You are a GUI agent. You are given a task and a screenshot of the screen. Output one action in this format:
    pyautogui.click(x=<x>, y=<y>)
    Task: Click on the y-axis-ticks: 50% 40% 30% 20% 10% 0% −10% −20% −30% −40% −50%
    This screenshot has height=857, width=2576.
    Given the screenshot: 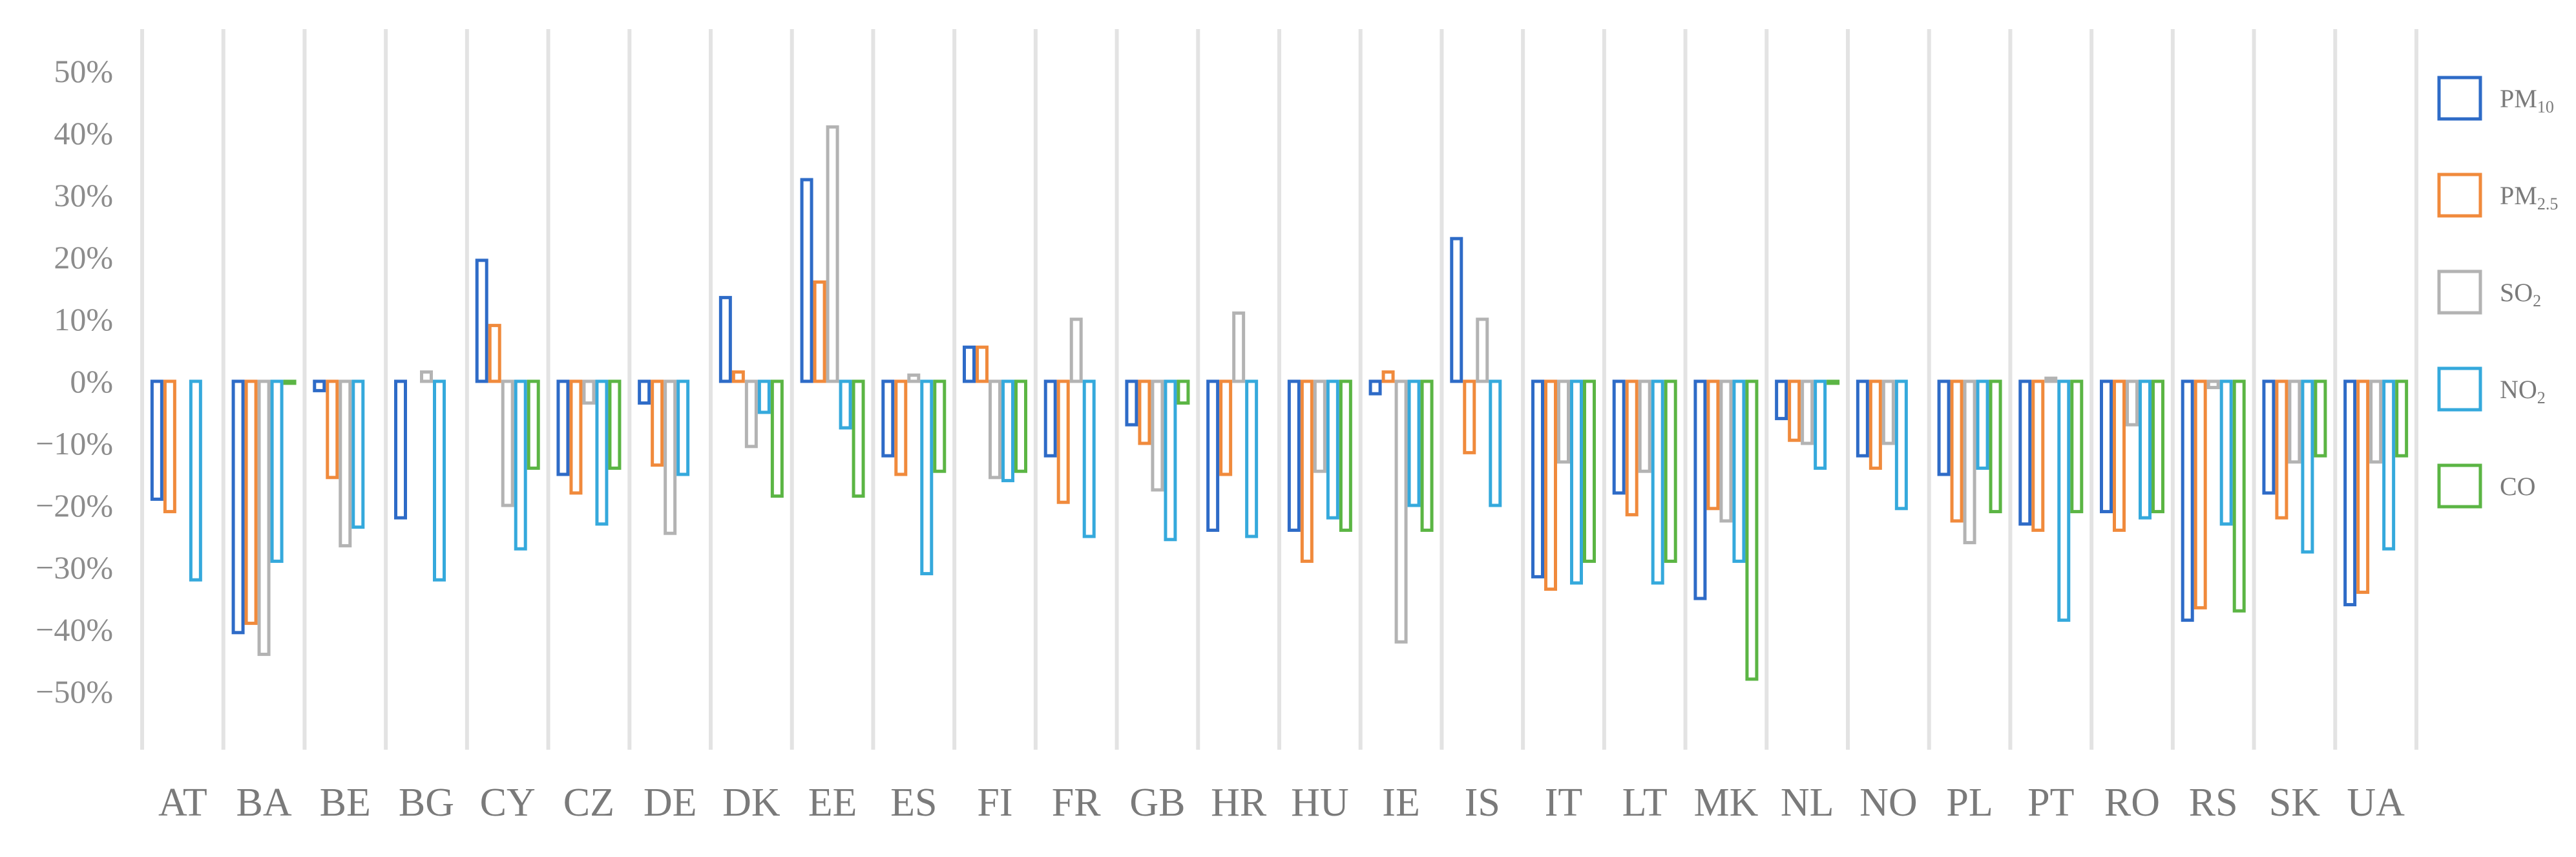 What is the action you would take?
    pyautogui.click(x=74, y=381)
    